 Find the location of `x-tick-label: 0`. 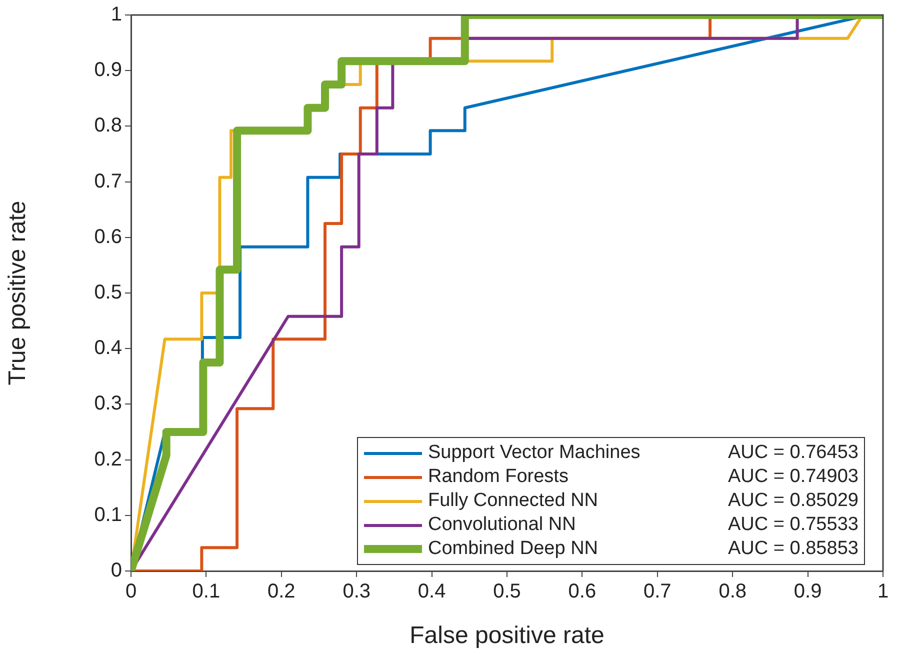

x-tick-label: 0 is located at coordinates (131, 591).